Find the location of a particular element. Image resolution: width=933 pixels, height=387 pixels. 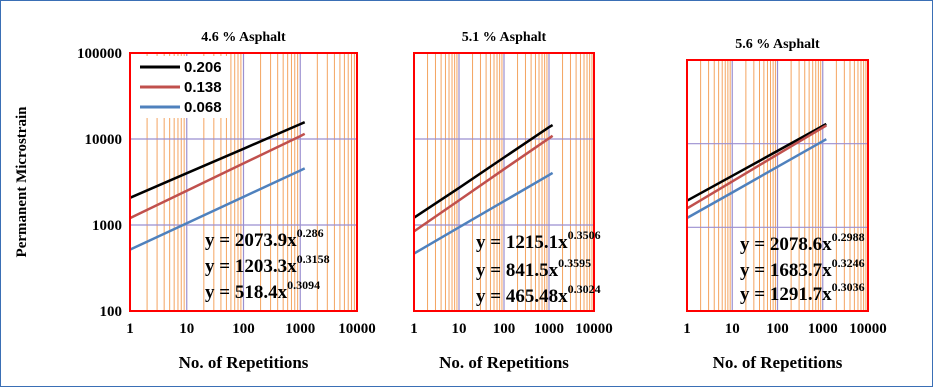

trendline-equation: y = 2078.6x0.2988 is located at coordinates (802, 242).